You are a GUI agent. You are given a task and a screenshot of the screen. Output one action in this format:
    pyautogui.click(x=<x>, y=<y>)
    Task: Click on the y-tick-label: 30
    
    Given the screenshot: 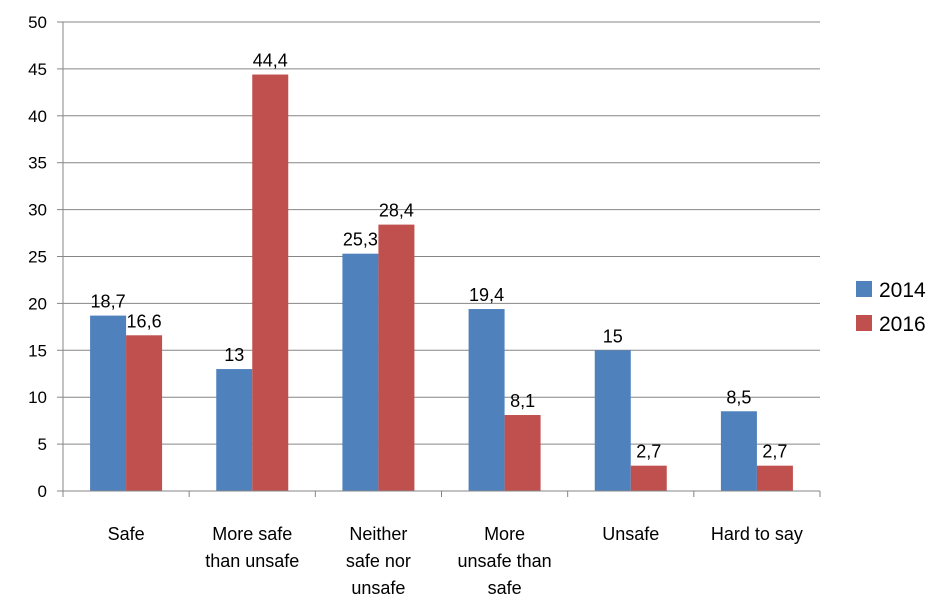 What is the action you would take?
    pyautogui.click(x=37, y=210)
    